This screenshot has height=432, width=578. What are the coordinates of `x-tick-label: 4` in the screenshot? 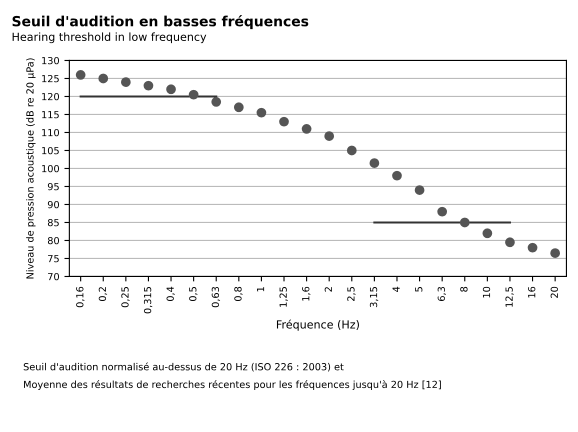 It's located at (396, 289).